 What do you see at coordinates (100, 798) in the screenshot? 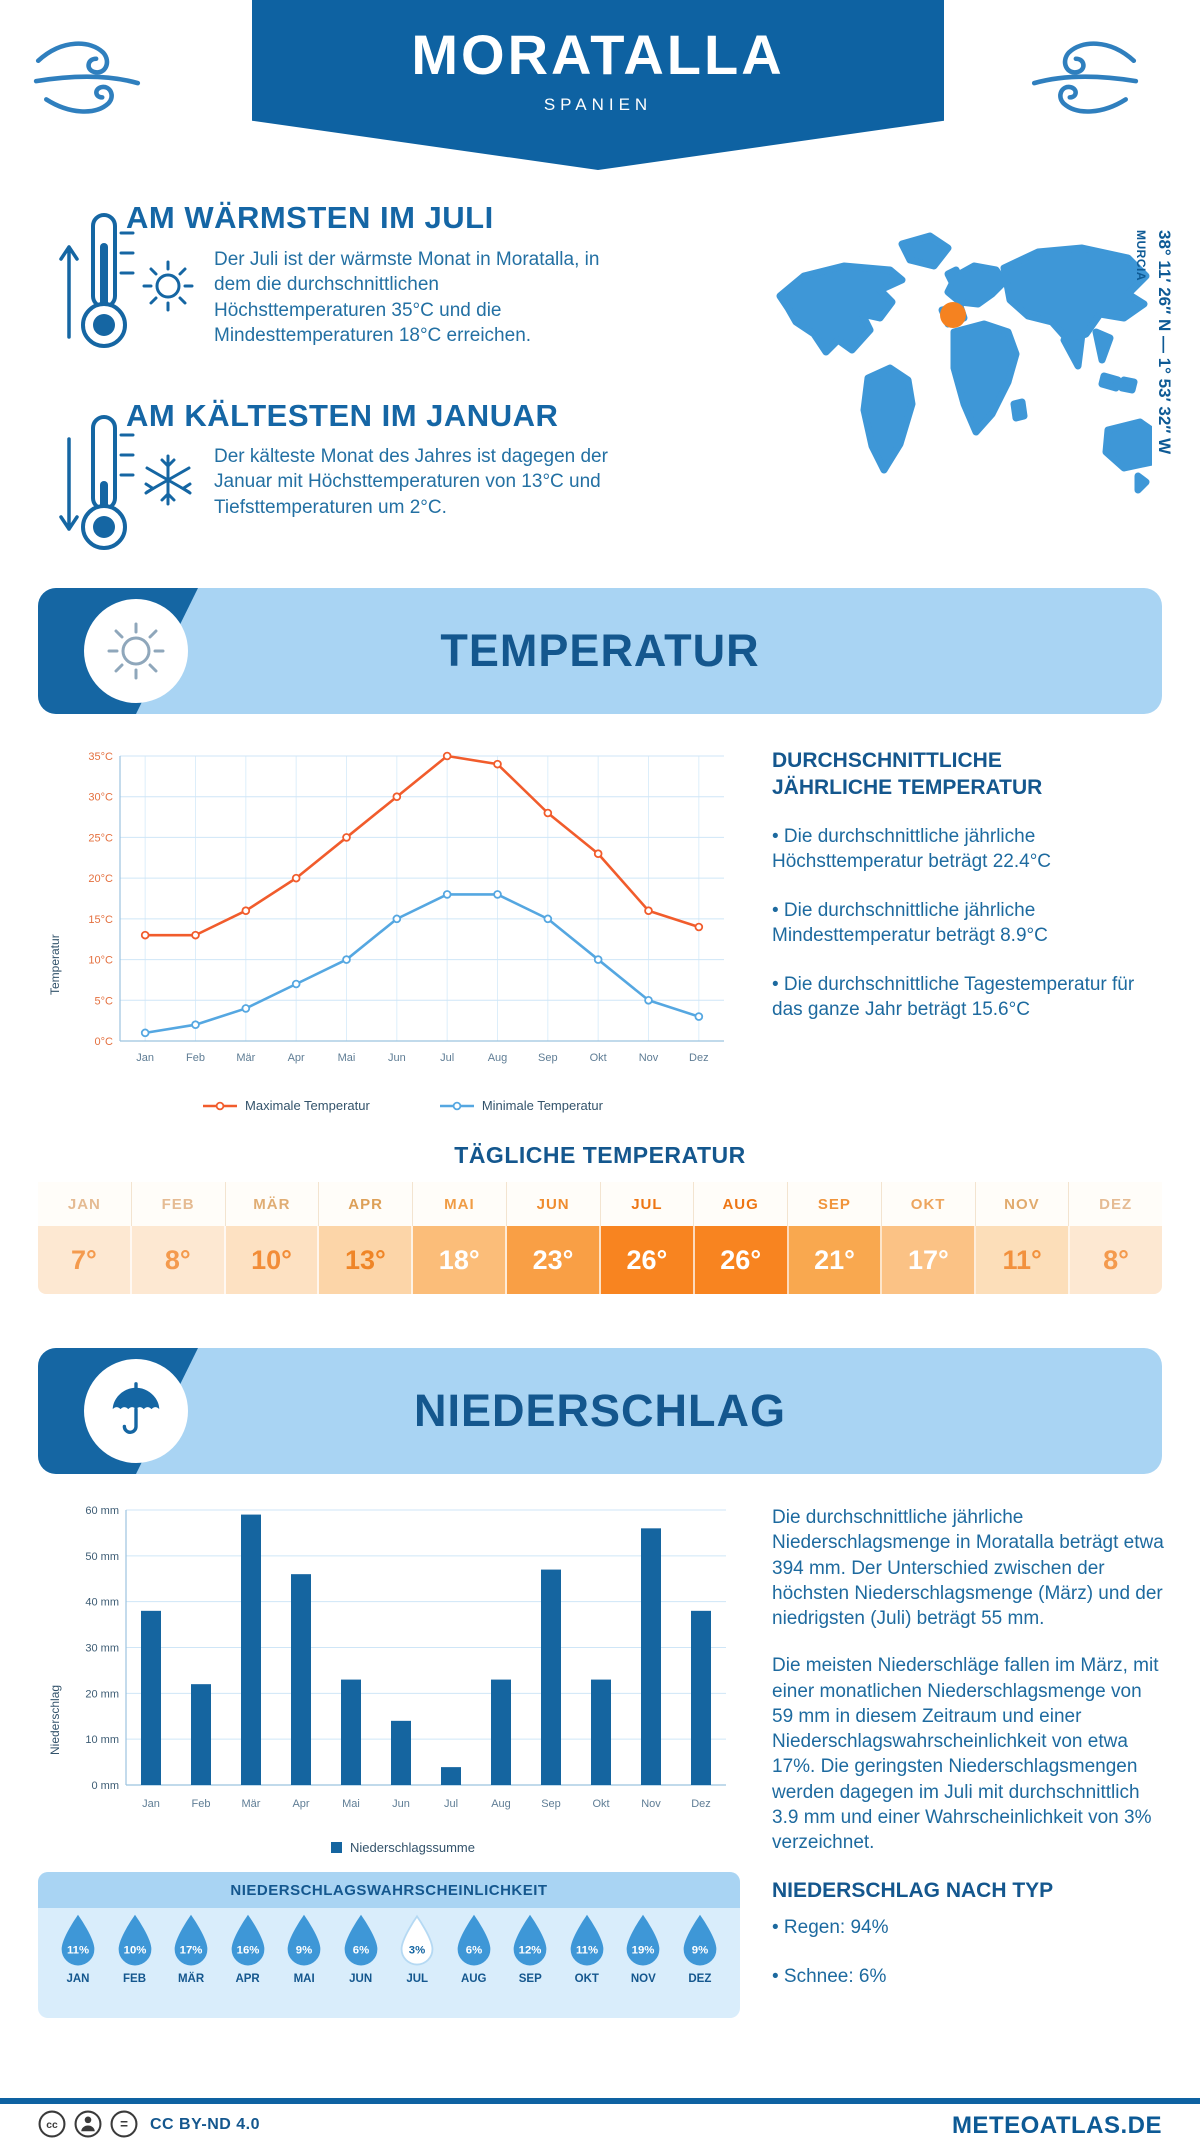
I see `svg-text: 30°C` at bounding box center [100, 798].